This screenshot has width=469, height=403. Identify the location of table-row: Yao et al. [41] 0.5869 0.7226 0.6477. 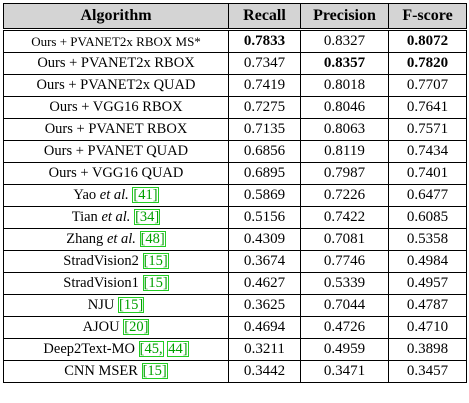
(235, 195).